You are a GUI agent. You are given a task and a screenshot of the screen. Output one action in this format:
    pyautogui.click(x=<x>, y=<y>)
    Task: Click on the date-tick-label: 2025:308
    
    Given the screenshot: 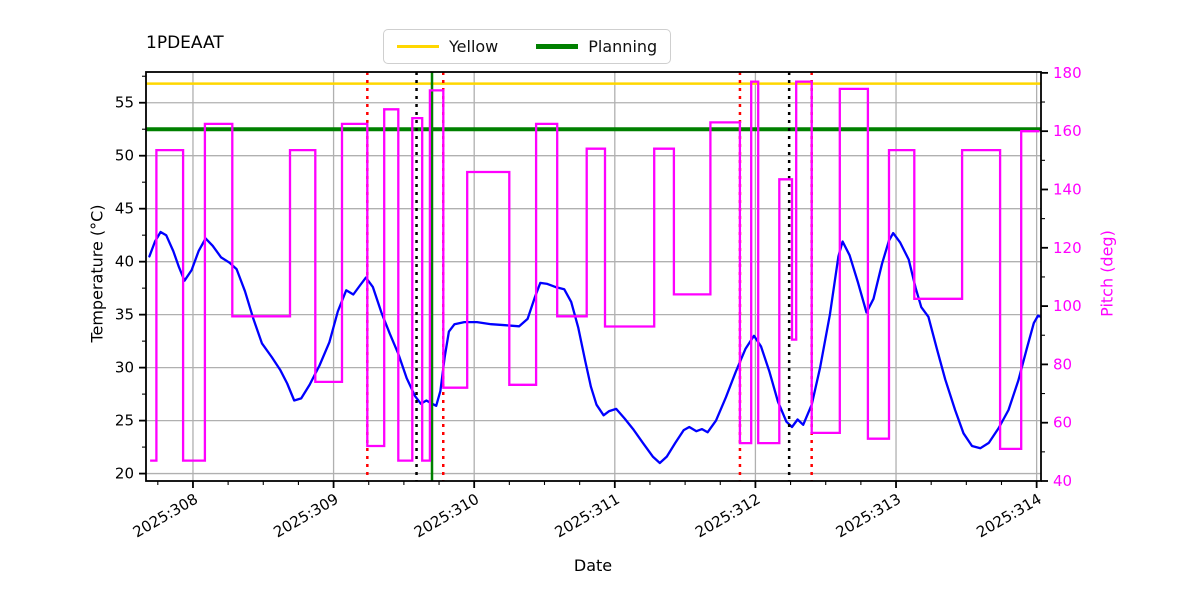 What is the action you would take?
    pyautogui.click(x=165, y=516)
    